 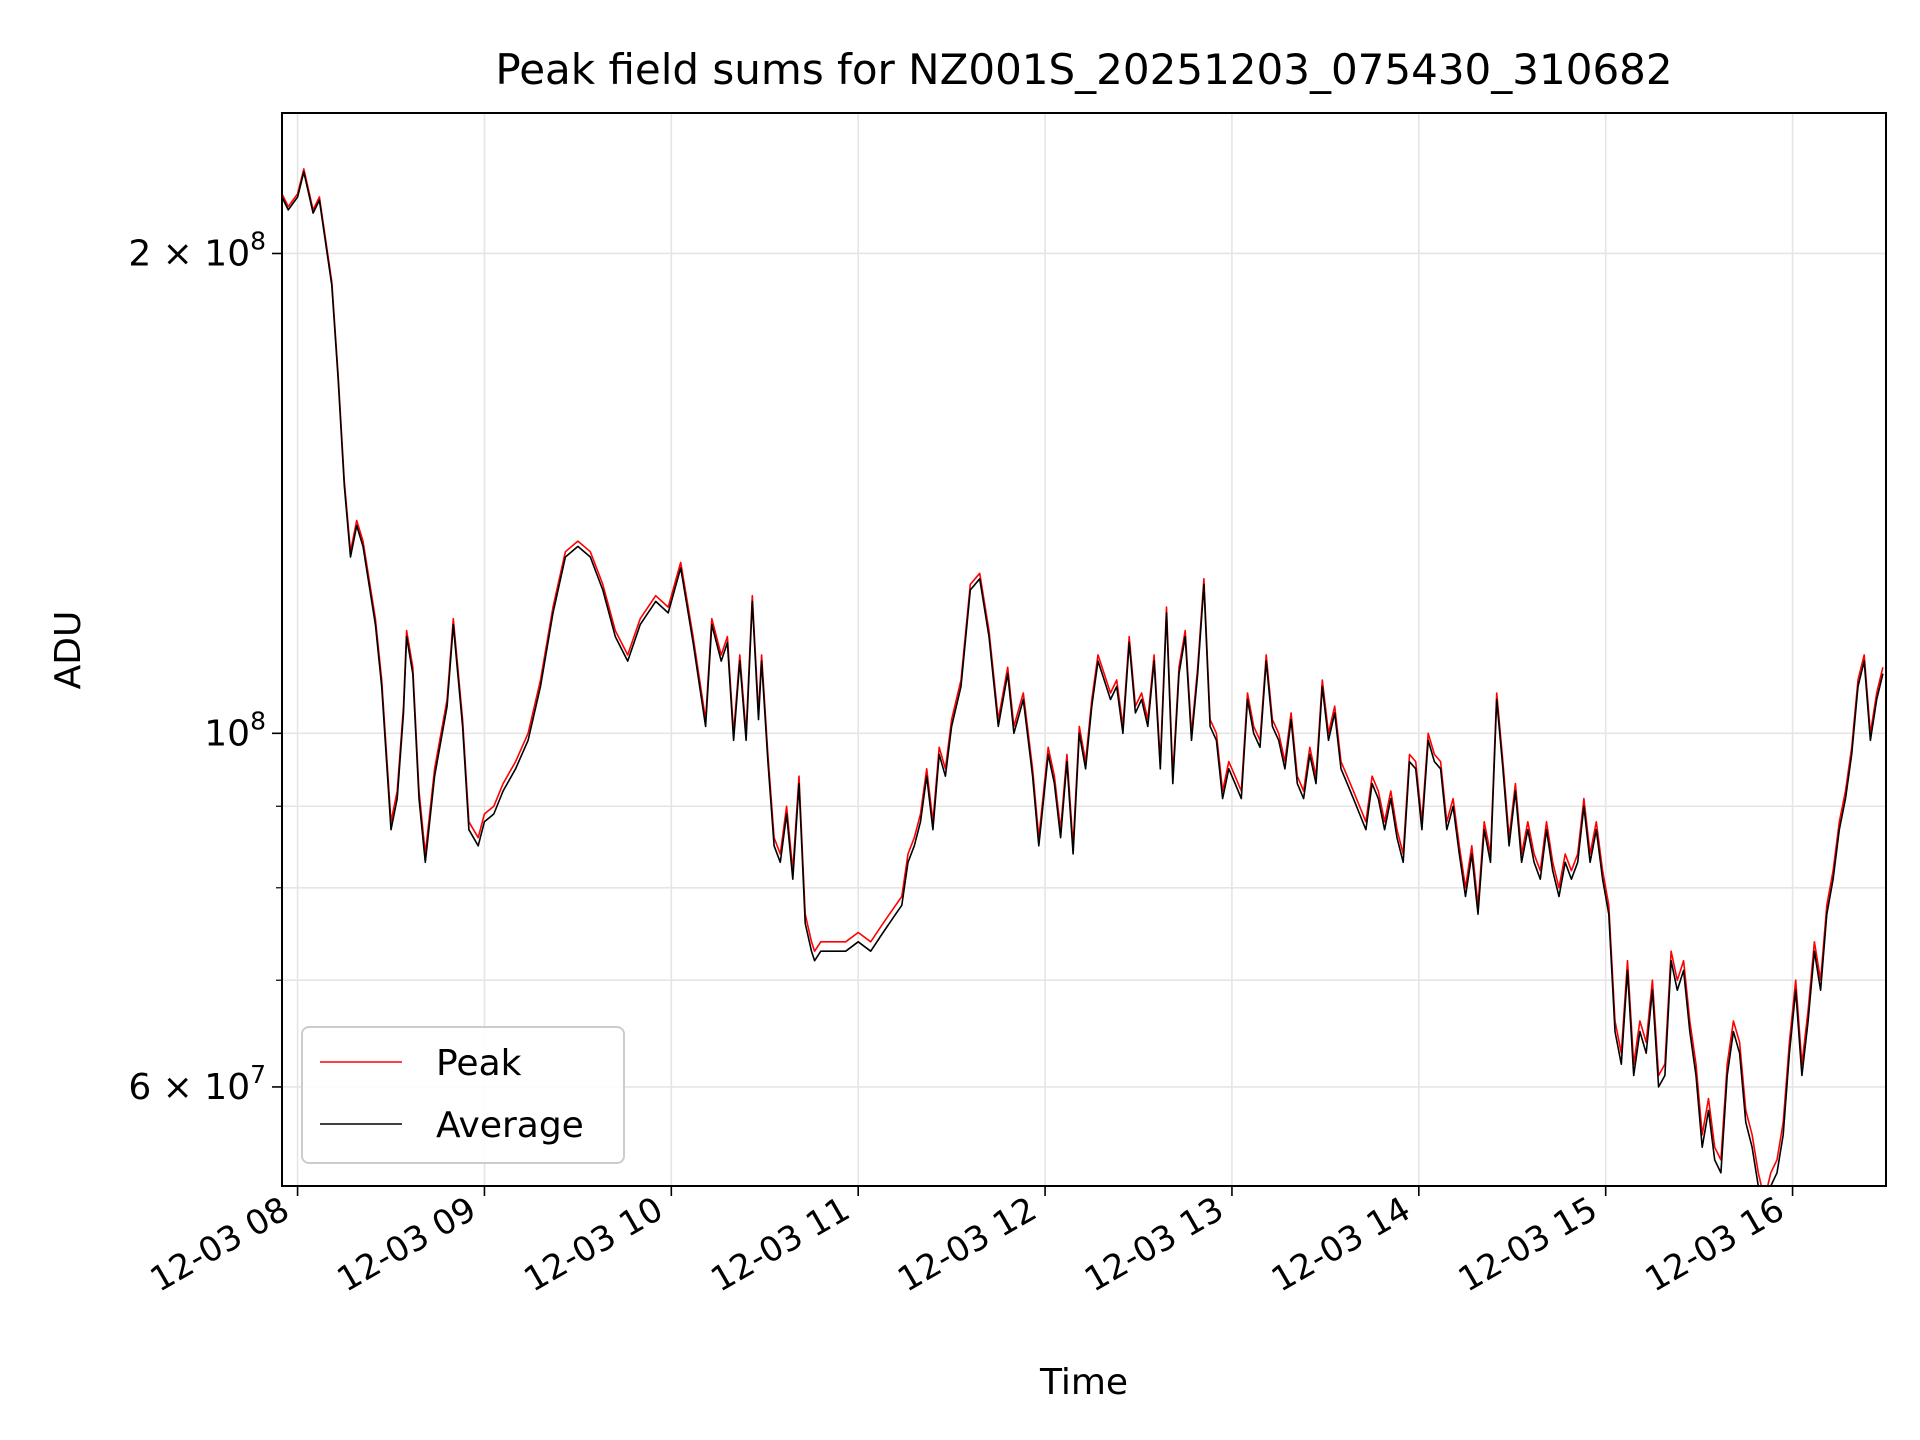 I want to click on y-axis-label: ADU, so click(x=68, y=650).